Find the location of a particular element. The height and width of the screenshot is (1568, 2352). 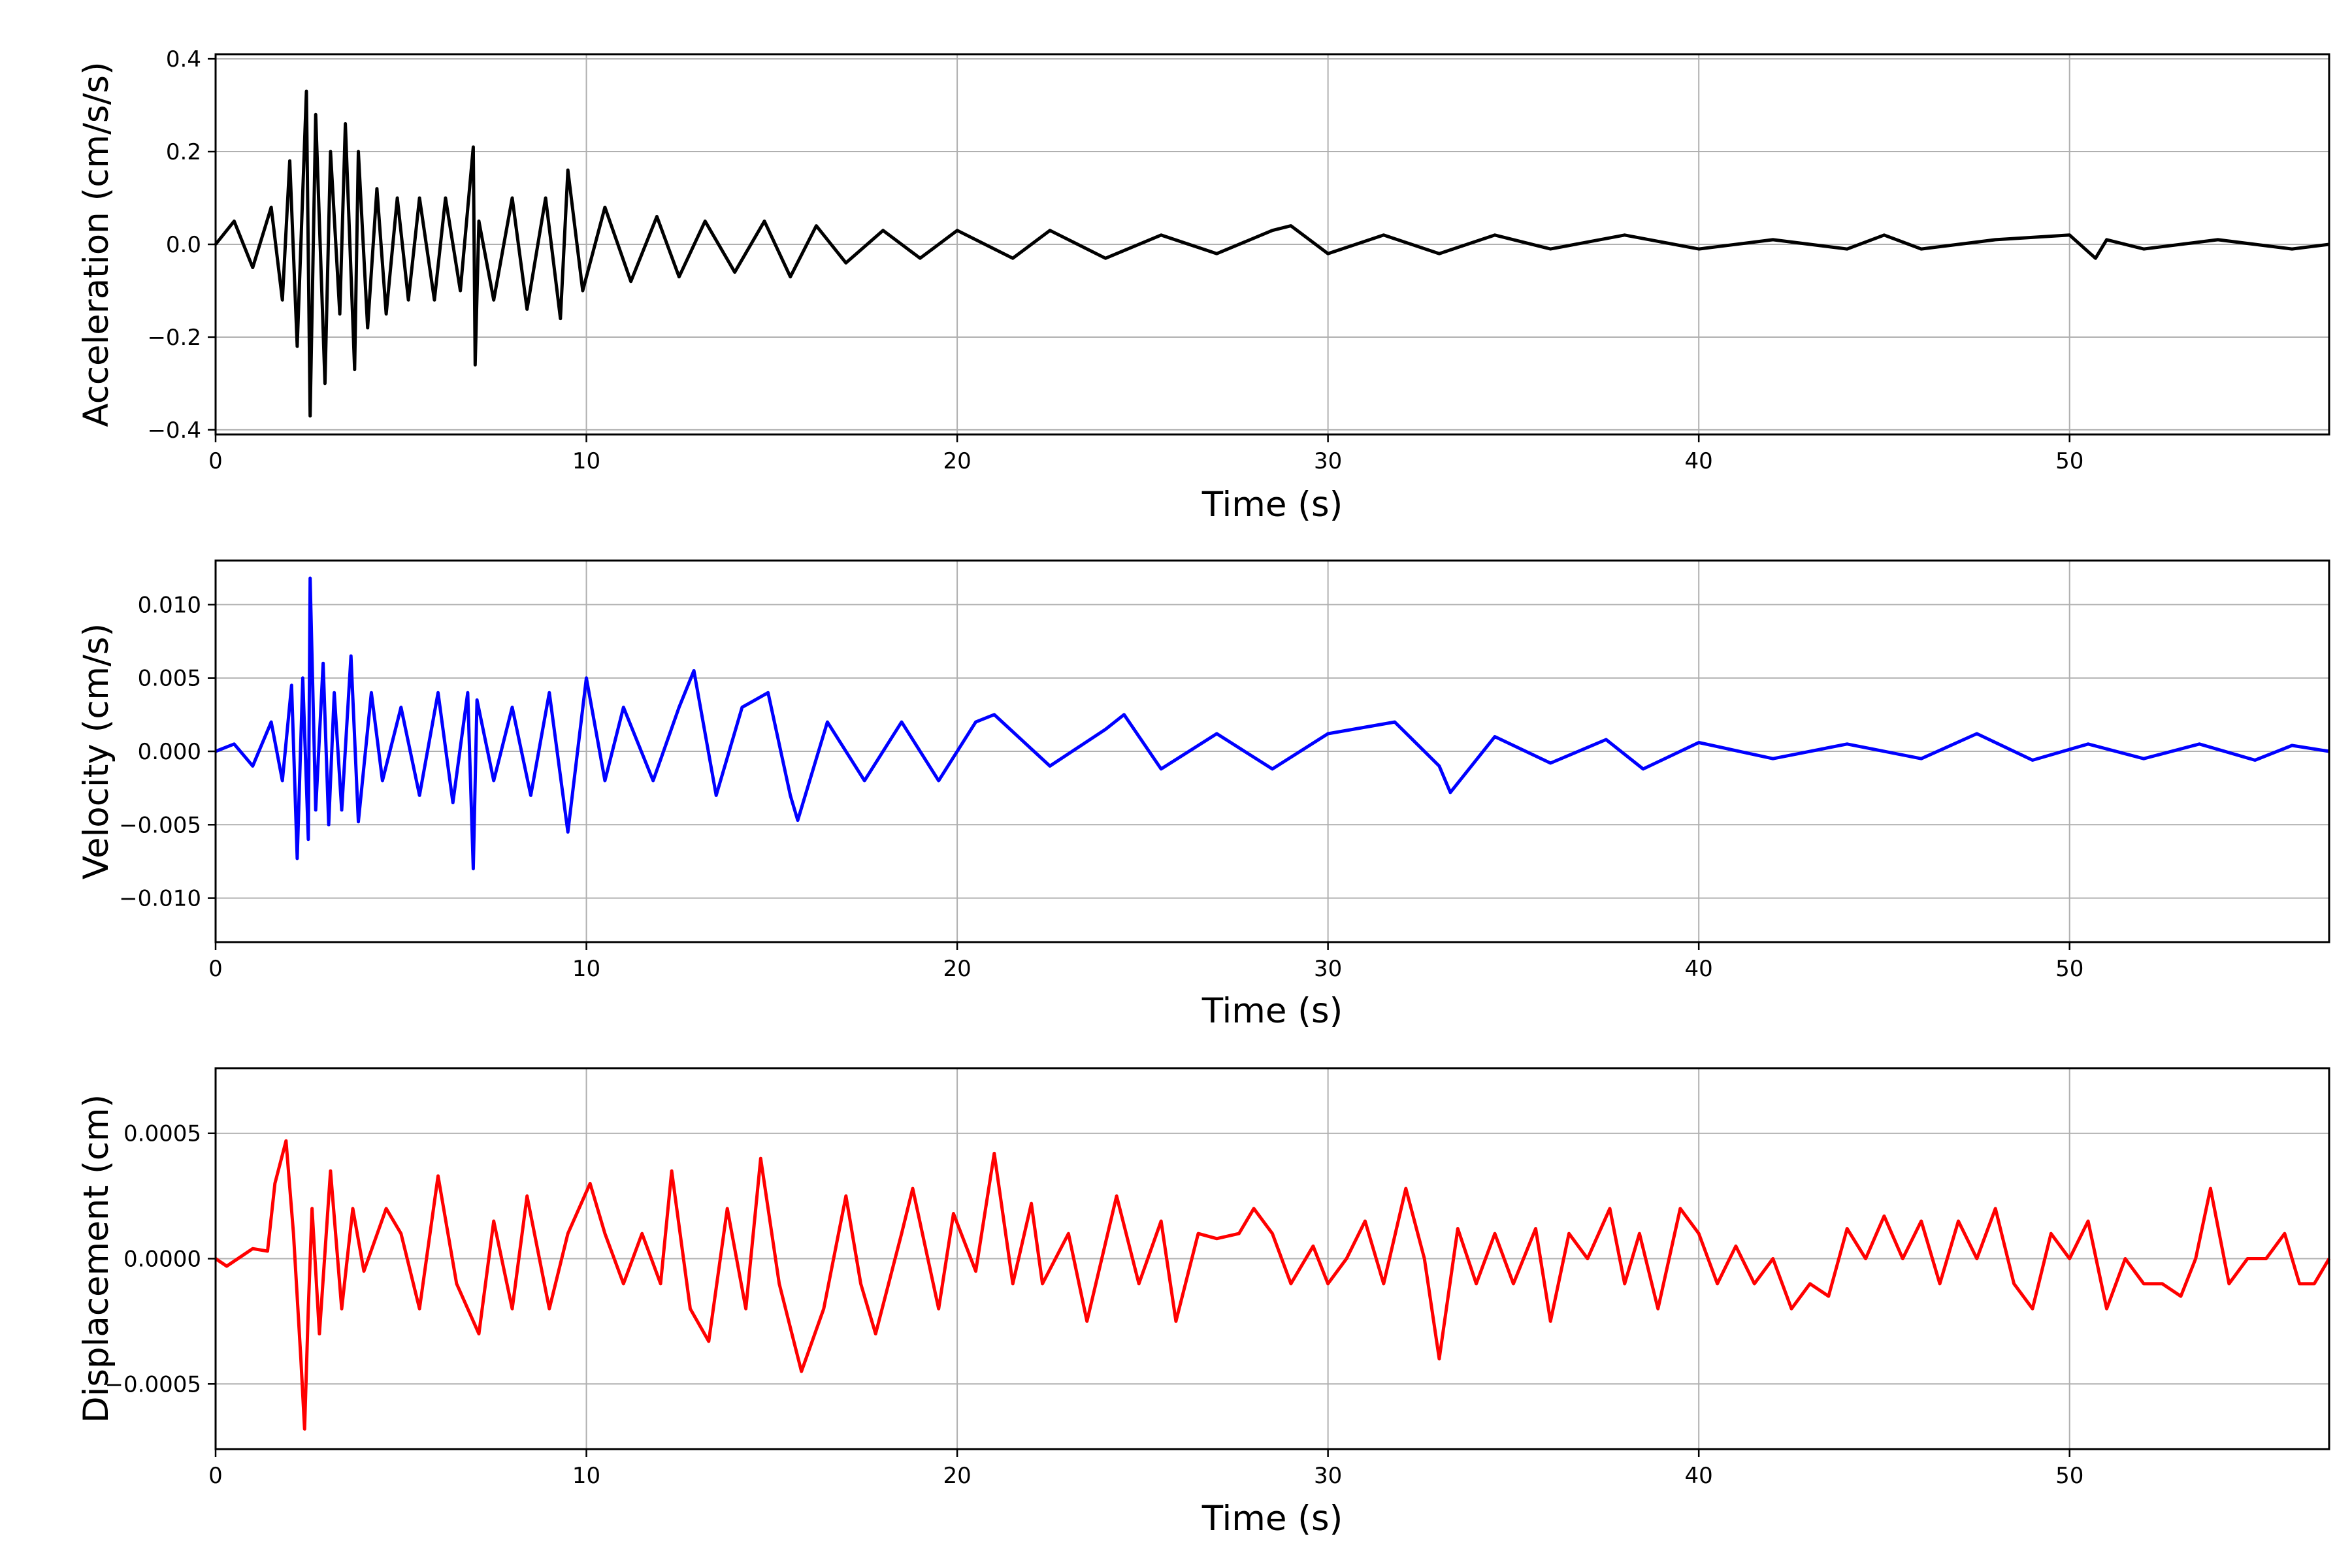

y-tick-label: −0.4 is located at coordinates (174, 430).